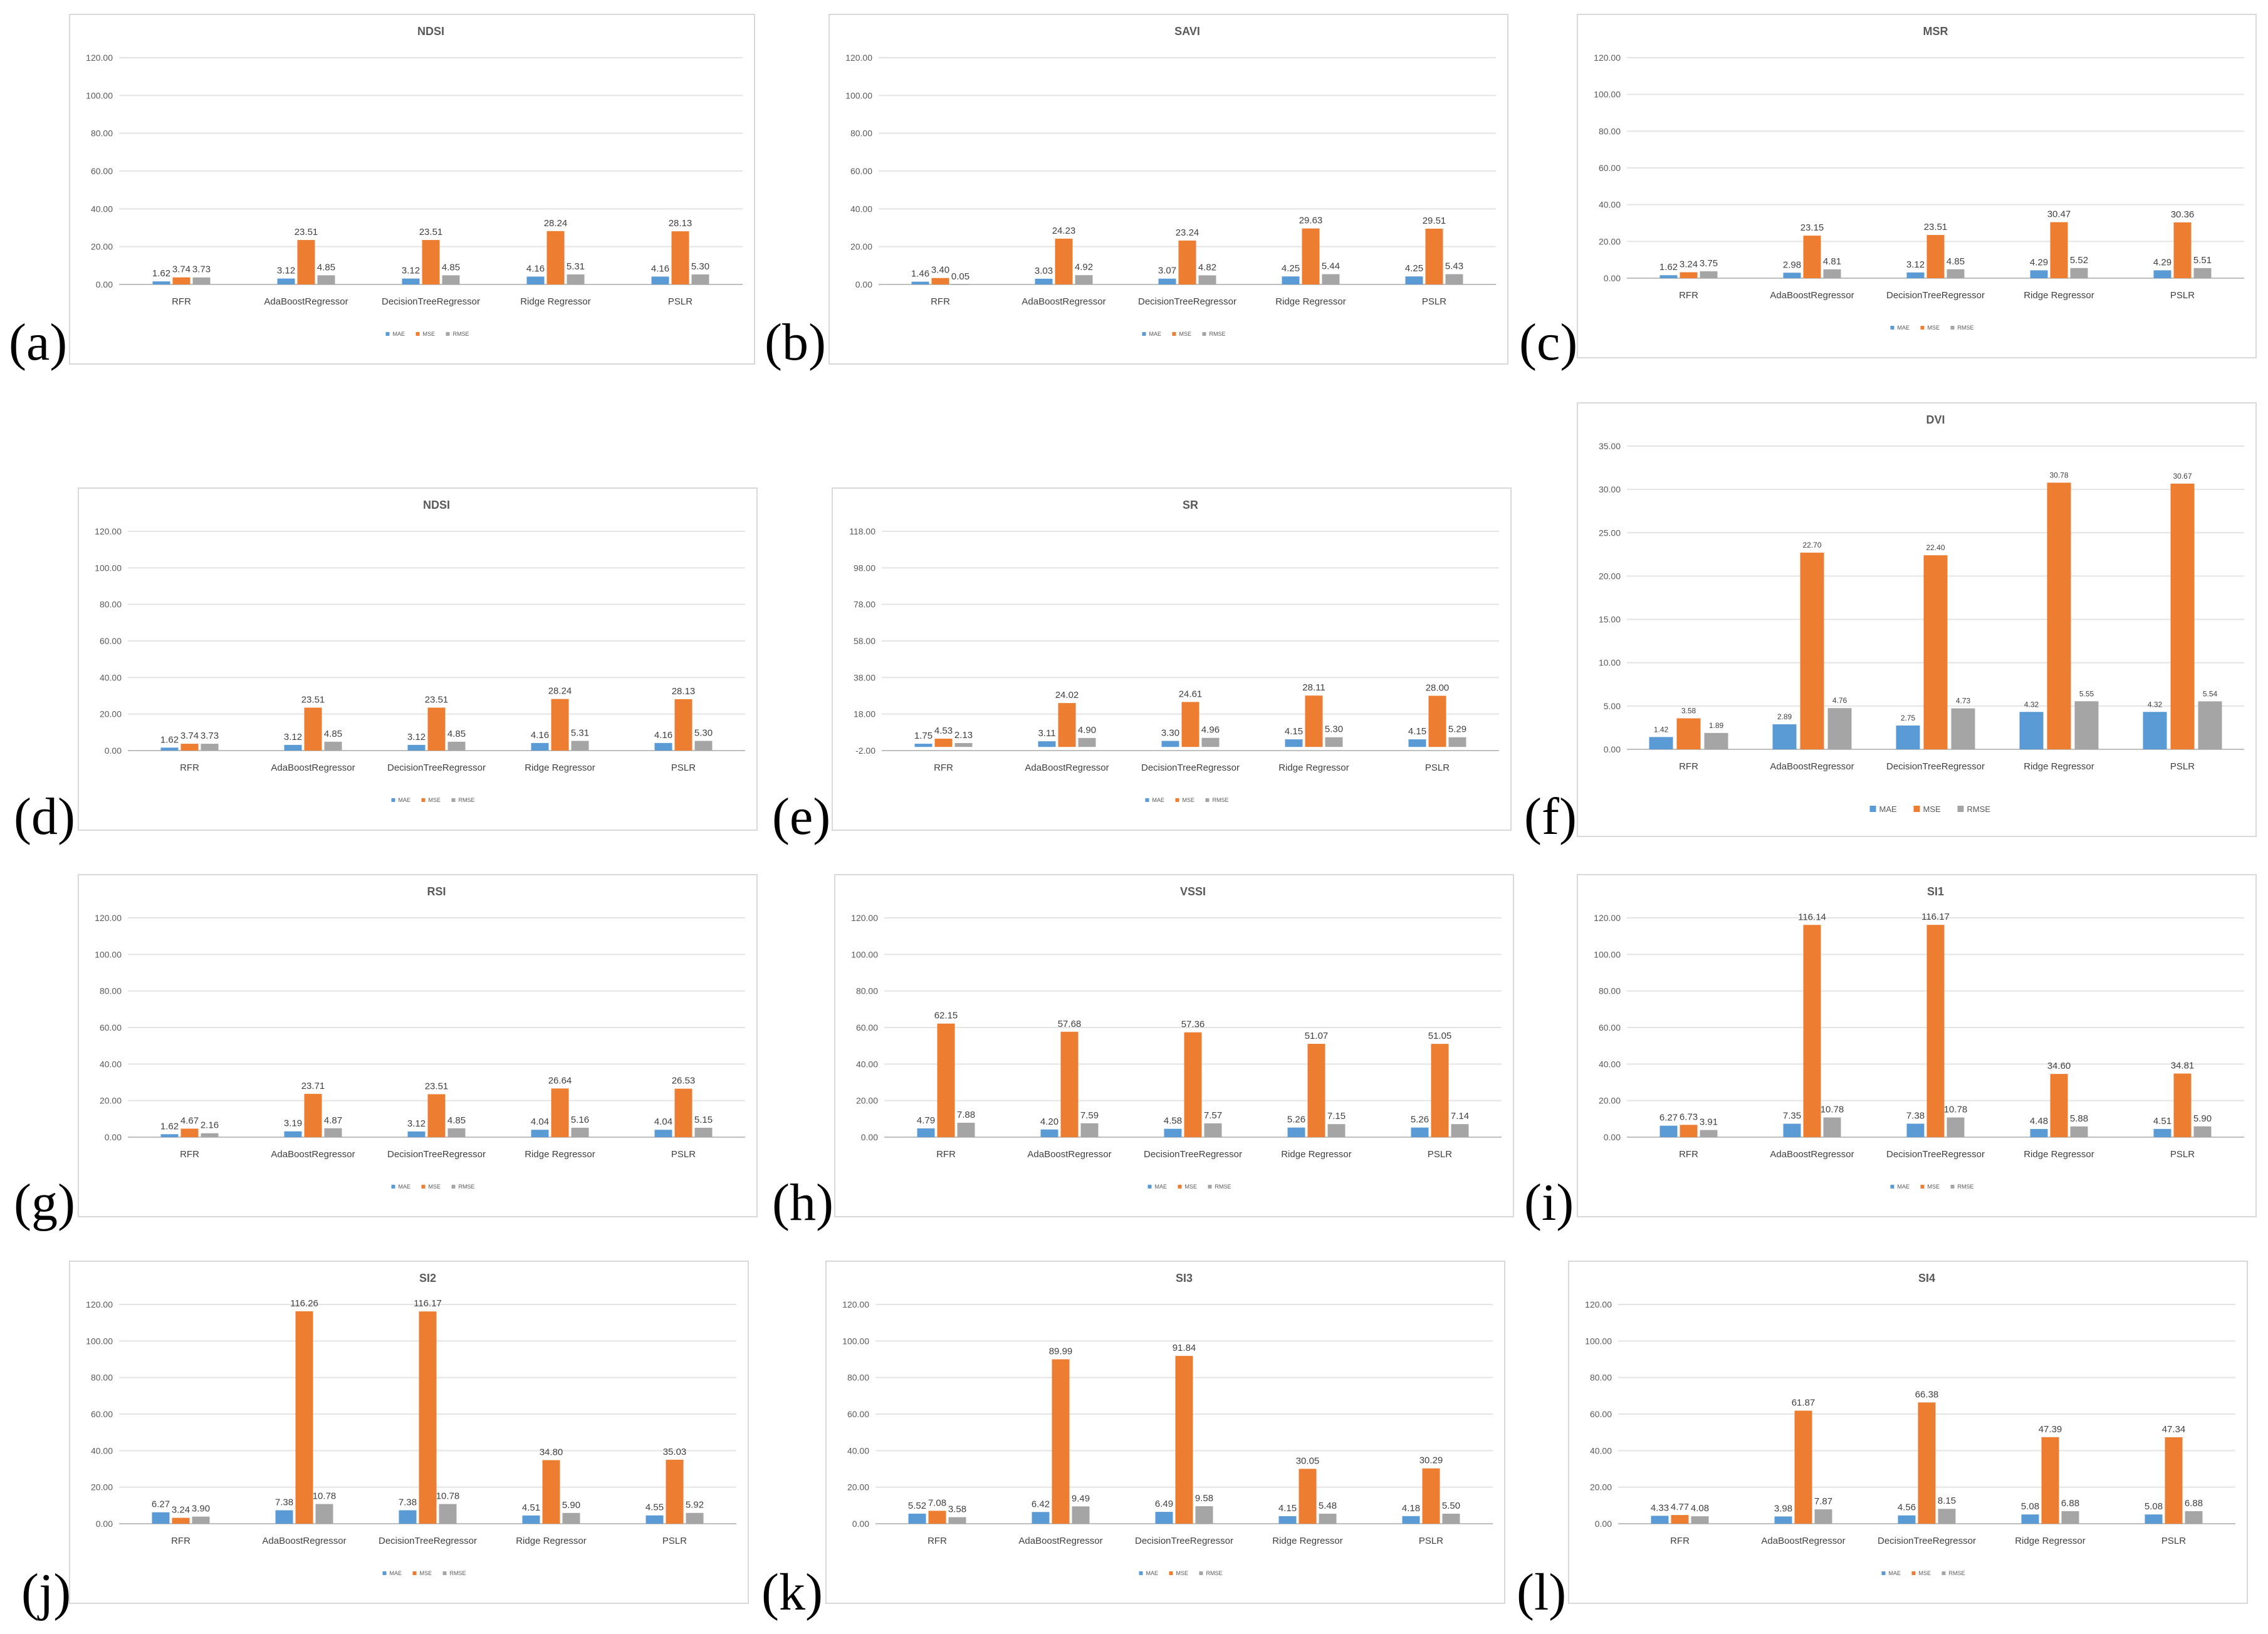 This screenshot has height=1634, width=2268. What do you see at coordinates (2202, 260) in the screenshot?
I see `data-label: 5.51` at bounding box center [2202, 260].